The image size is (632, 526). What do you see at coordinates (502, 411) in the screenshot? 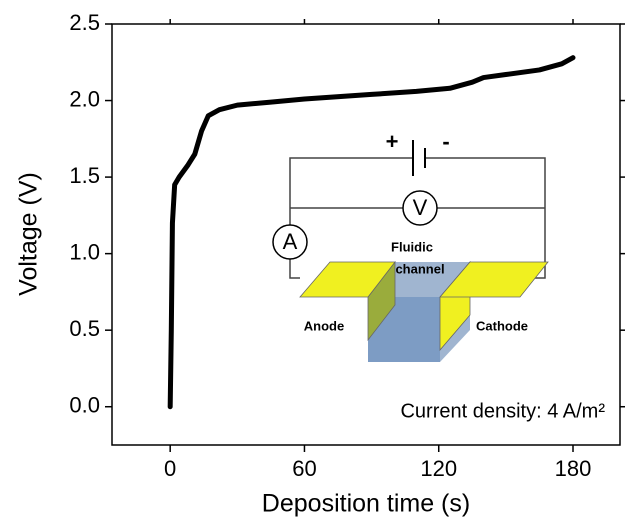
I see `annotation: Current density: 4 A/m²` at bounding box center [502, 411].